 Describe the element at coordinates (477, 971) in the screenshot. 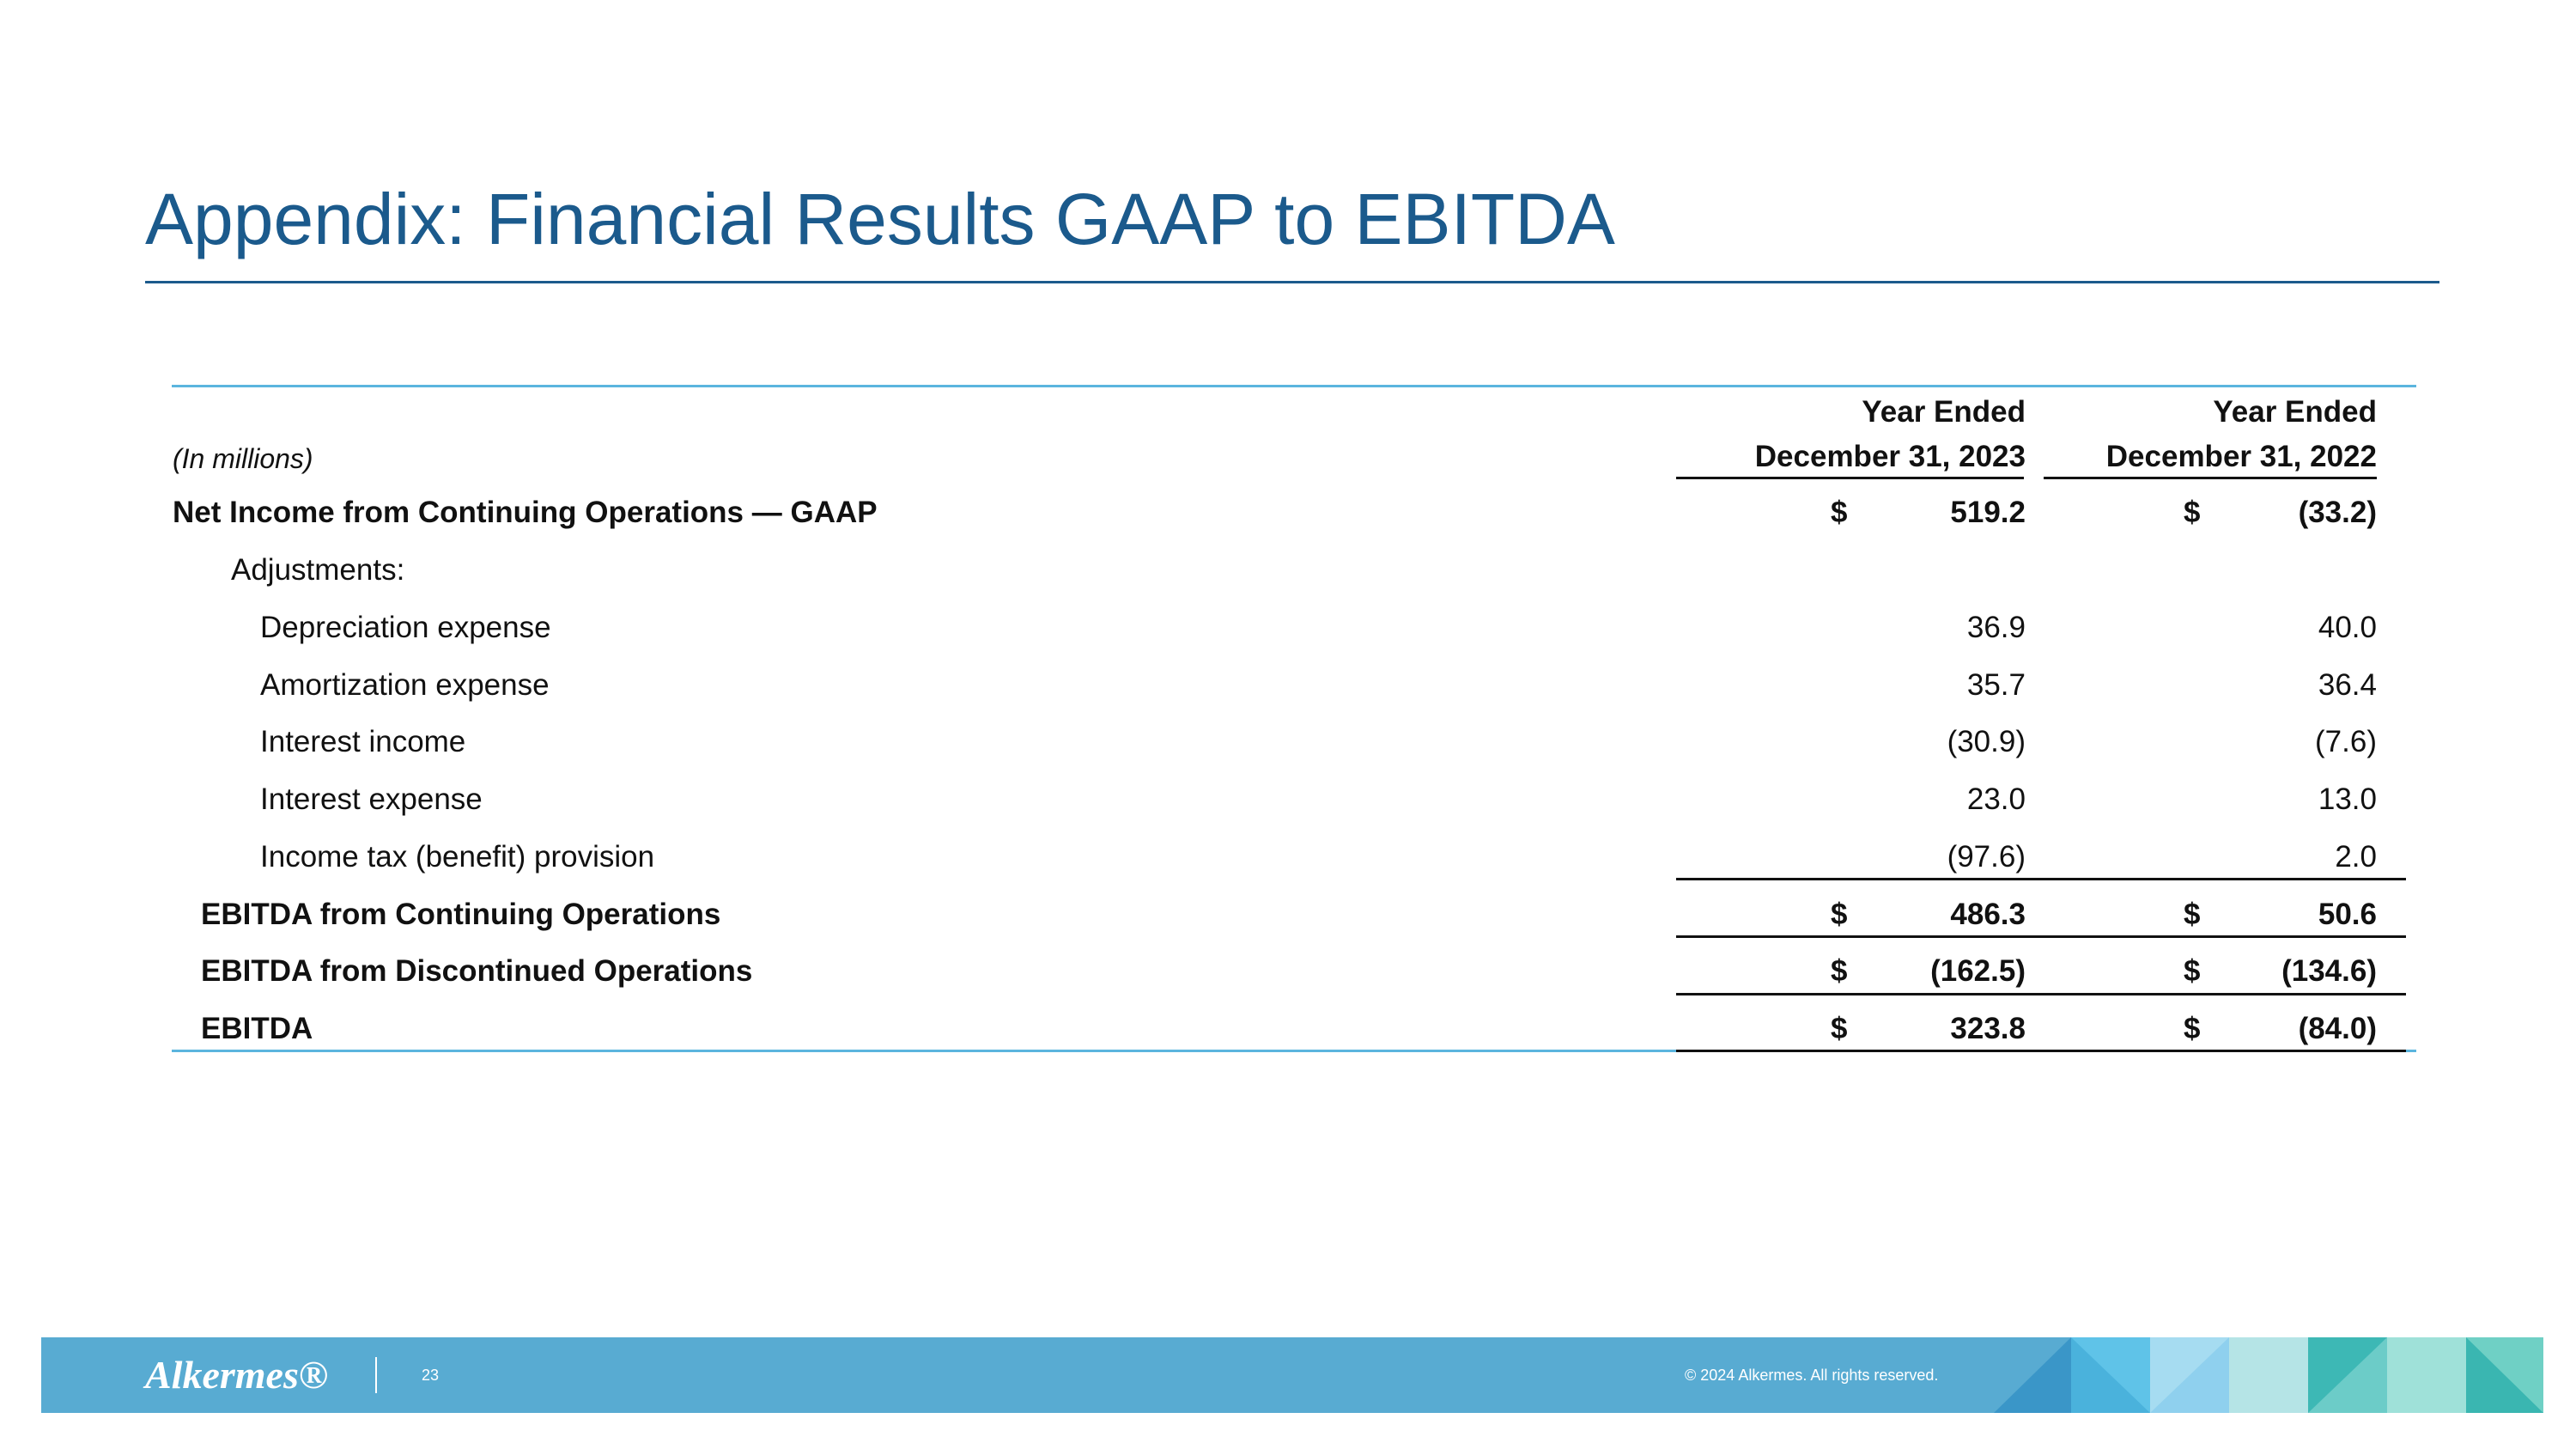

I see `row-label: EBITDA from Discontinued Operations` at that location.